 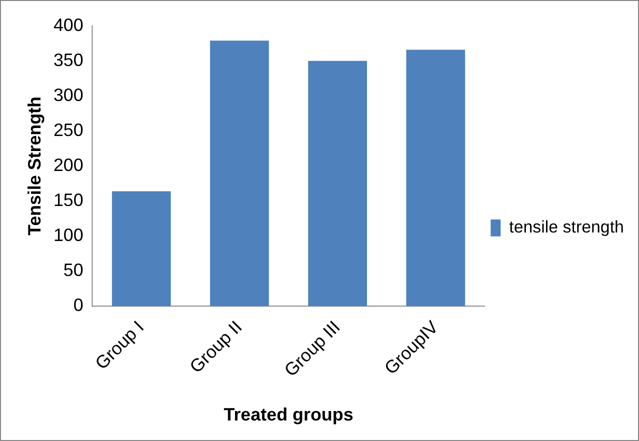 What do you see at coordinates (68, 24) in the screenshot?
I see `y-tick-label: 400` at bounding box center [68, 24].